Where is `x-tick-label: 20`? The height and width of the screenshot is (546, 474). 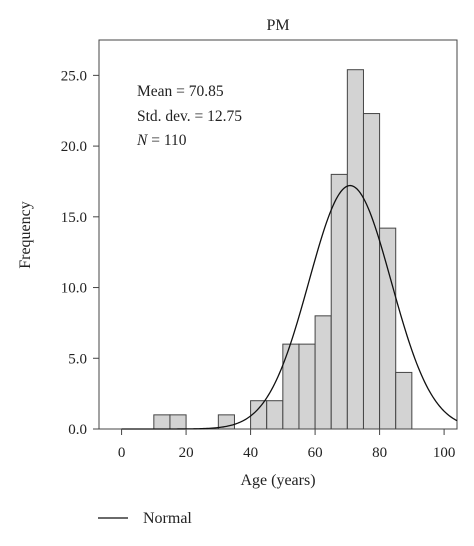 x-tick-label: 20 is located at coordinates (186, 453).